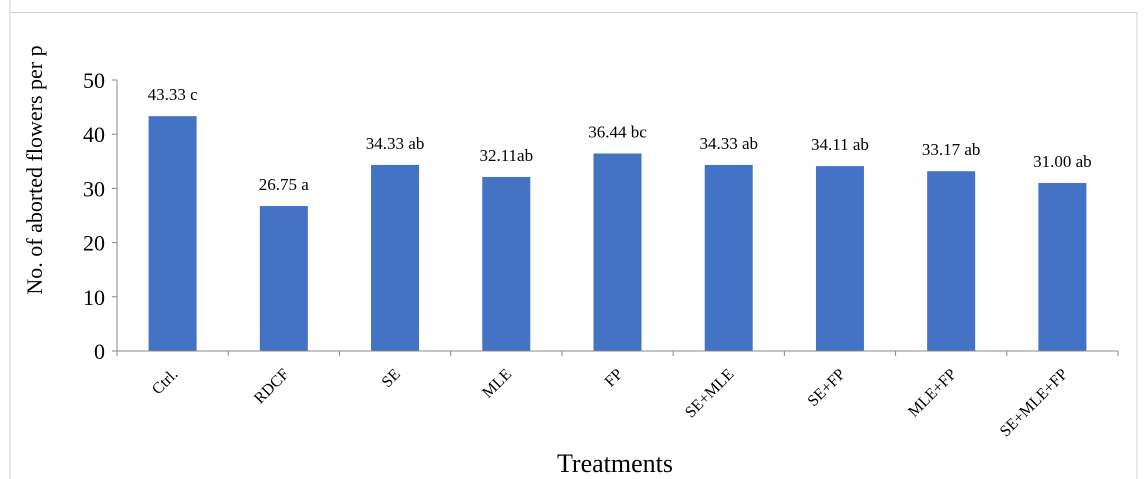 This screenshot has width=1147, height=479. What do you see at coordinates (827, 388) in the screenshot?
I see `x-tick-label: SE+FP` at bounding box center [827, 388].